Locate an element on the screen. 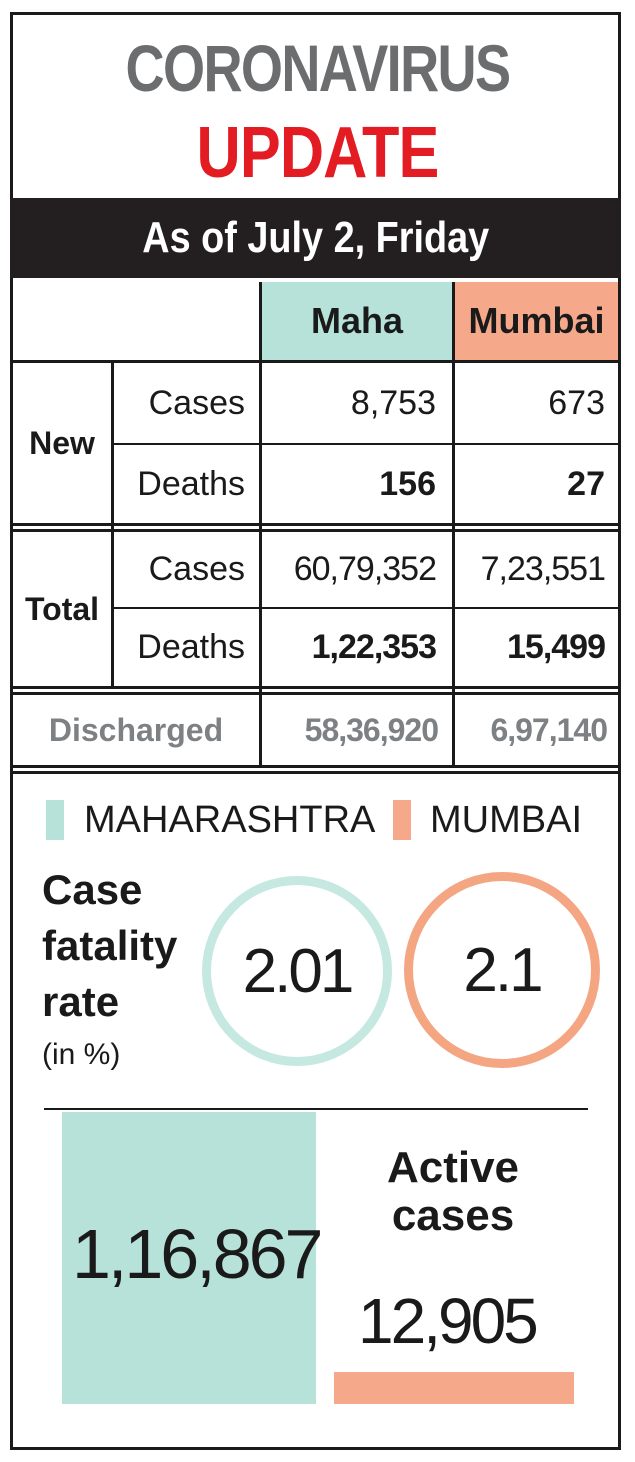 This screenshot has height=1462, width=635. legend-label-maharashtra: MAHARASHTRA is located at coordinates (230, 820).